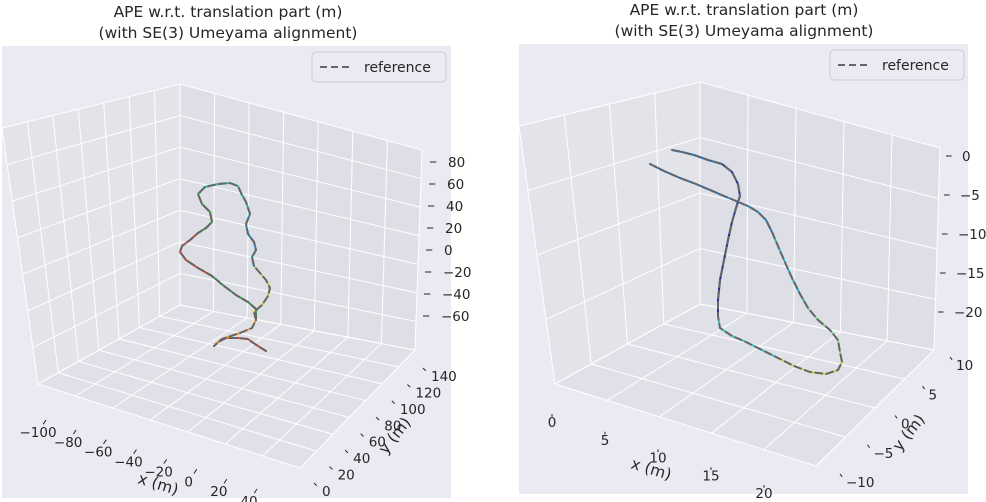 Image resolution: width=986 pixels, height=502 pixels. What do you see at coordinates (428, 393) in the screenshot?
I see `left-y-tick-label: 120` at bounding box center [428, 393].